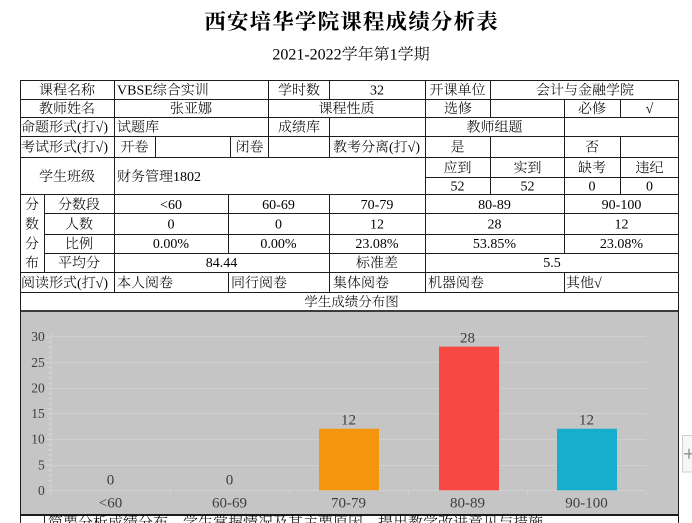 The image size is (692, 523). I want to click on svg-text: 1802, so click(187, 177).